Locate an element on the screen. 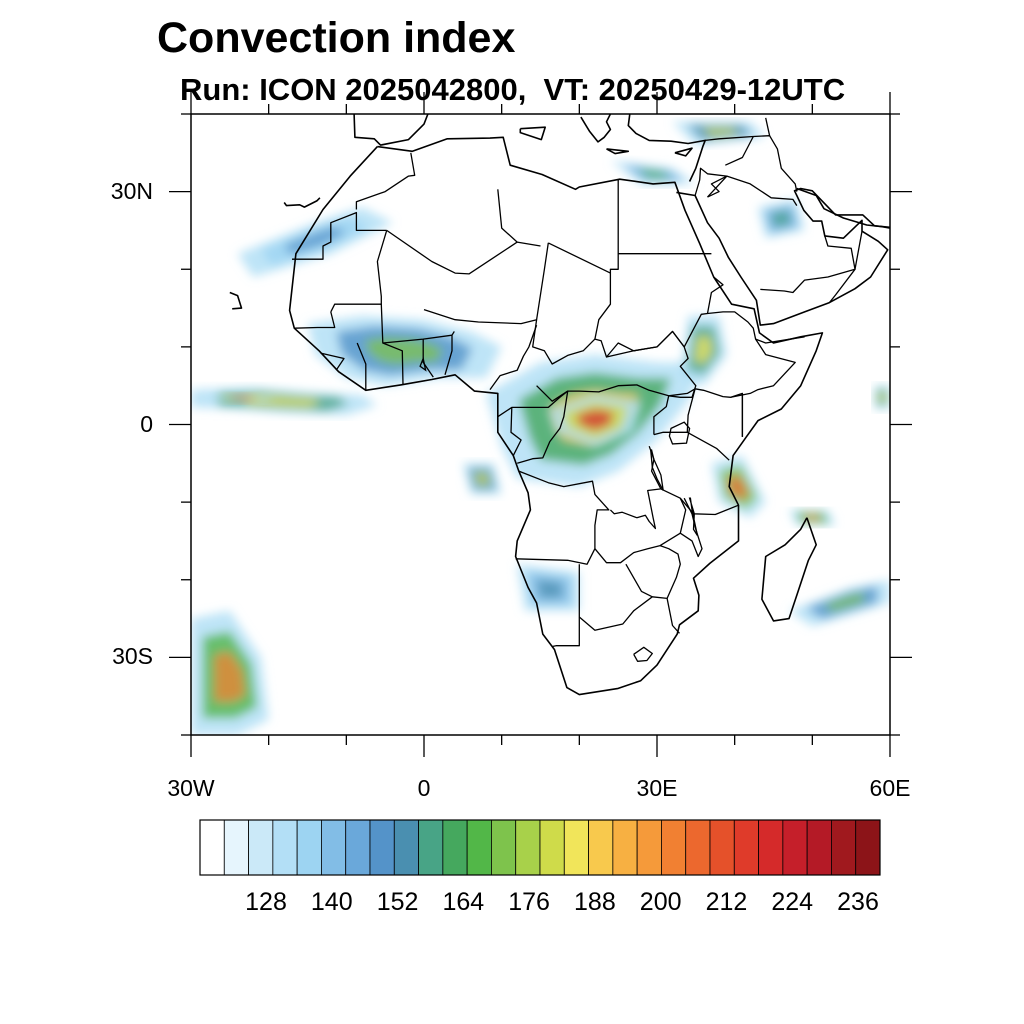  convection-region-arabian-sea-edge is located at coordinates (882, 397).